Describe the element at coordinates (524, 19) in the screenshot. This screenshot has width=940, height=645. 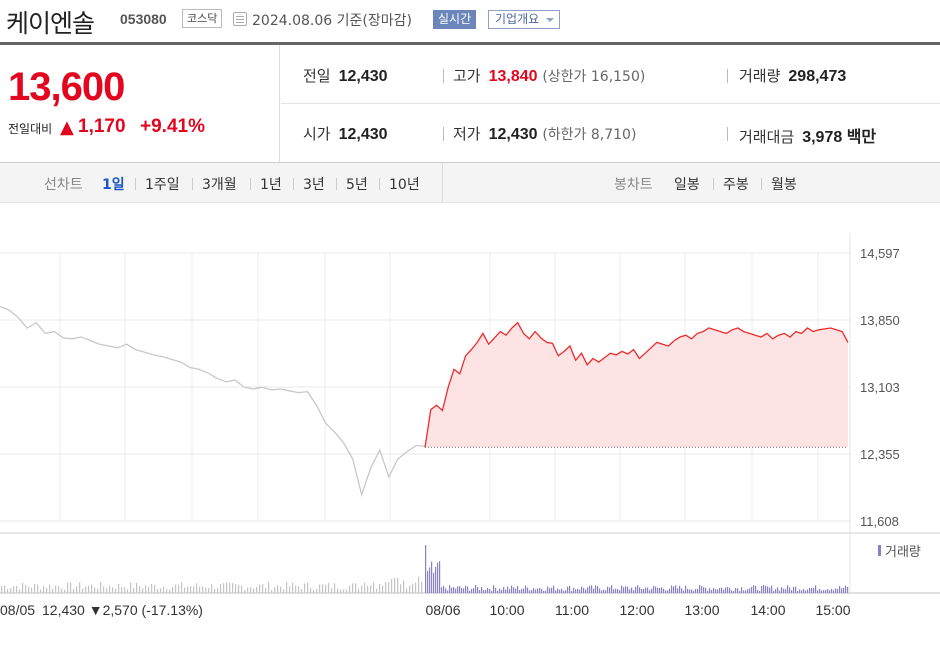
I see `company-overview-dropdown: 기업개요` at that location.